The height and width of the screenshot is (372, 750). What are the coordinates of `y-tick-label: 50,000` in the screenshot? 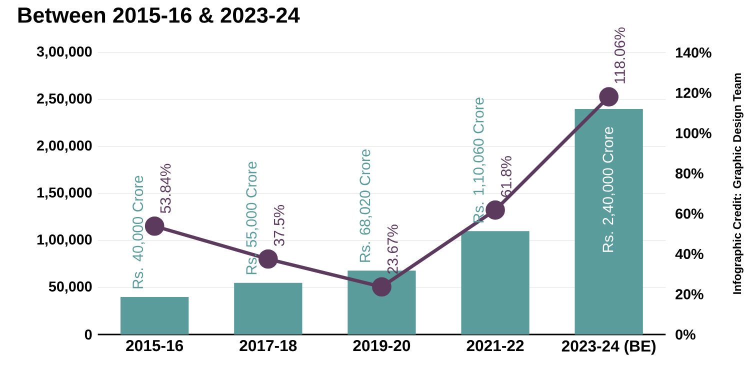 It's located at (70, 287).